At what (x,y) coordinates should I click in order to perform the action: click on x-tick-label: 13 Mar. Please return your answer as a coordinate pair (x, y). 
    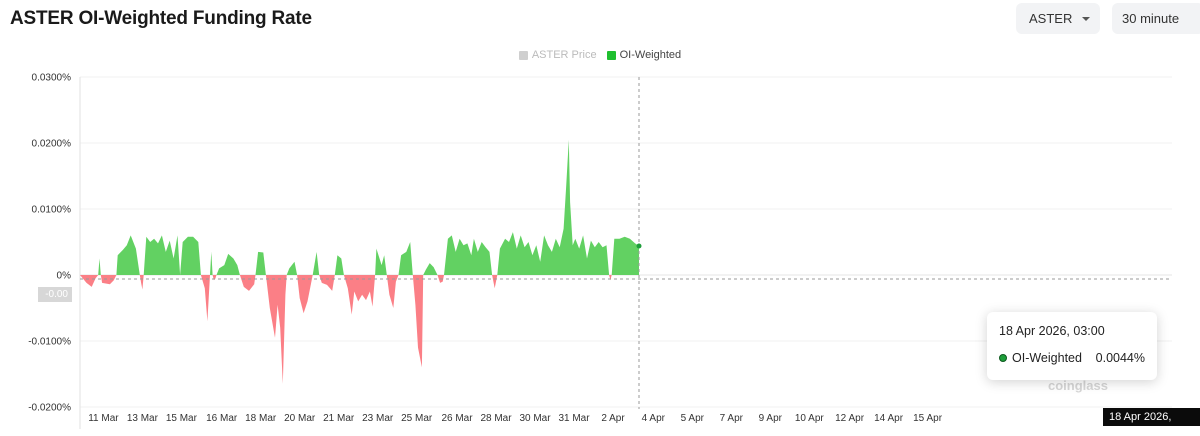
    Looking at the image, I should click on (143, 418).